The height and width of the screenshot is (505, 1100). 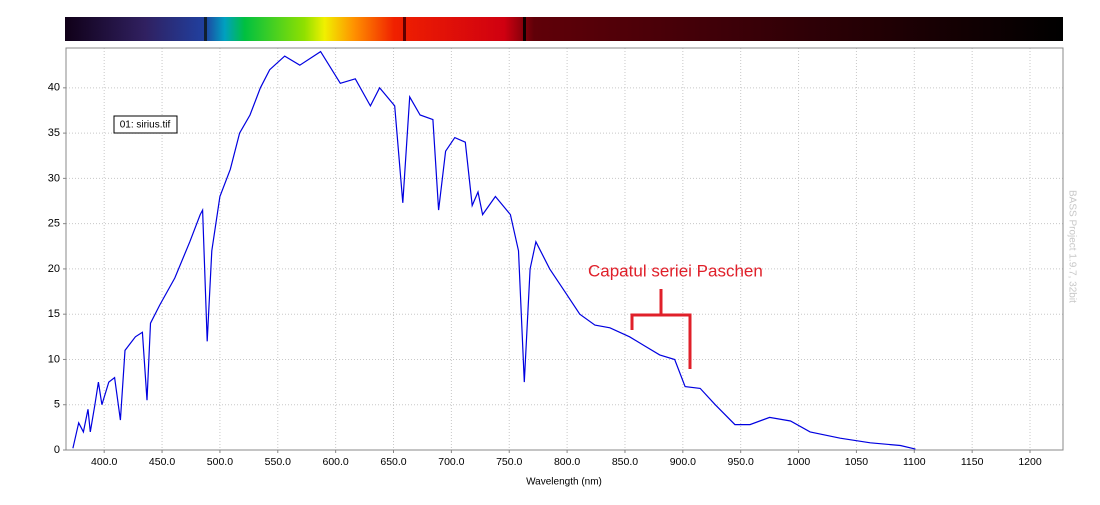 I want to click on y-tick-label: 5, so click(x=57, y=405).